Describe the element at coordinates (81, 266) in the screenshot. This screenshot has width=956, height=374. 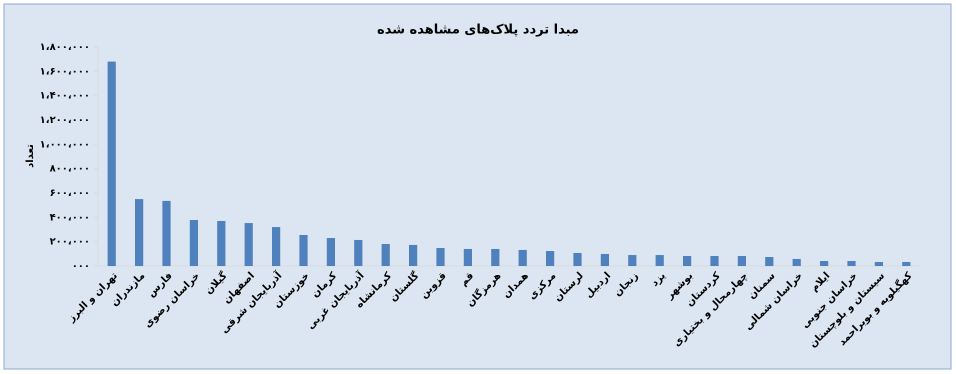
I see `y-tick-label: ۰۰۰` at that location.